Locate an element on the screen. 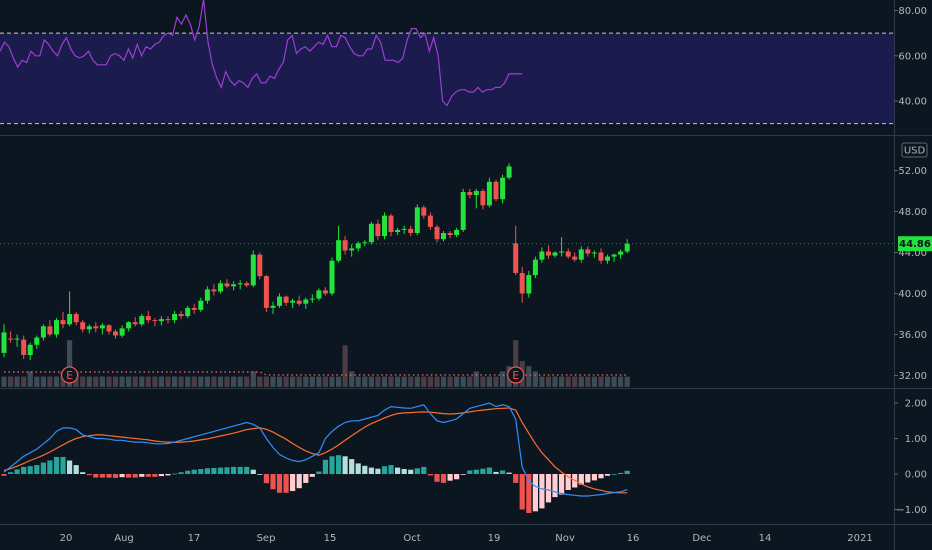 Image resolution: width=932 pixels, height=550 pixels. macd-panel is located at coordinates (315, 457).